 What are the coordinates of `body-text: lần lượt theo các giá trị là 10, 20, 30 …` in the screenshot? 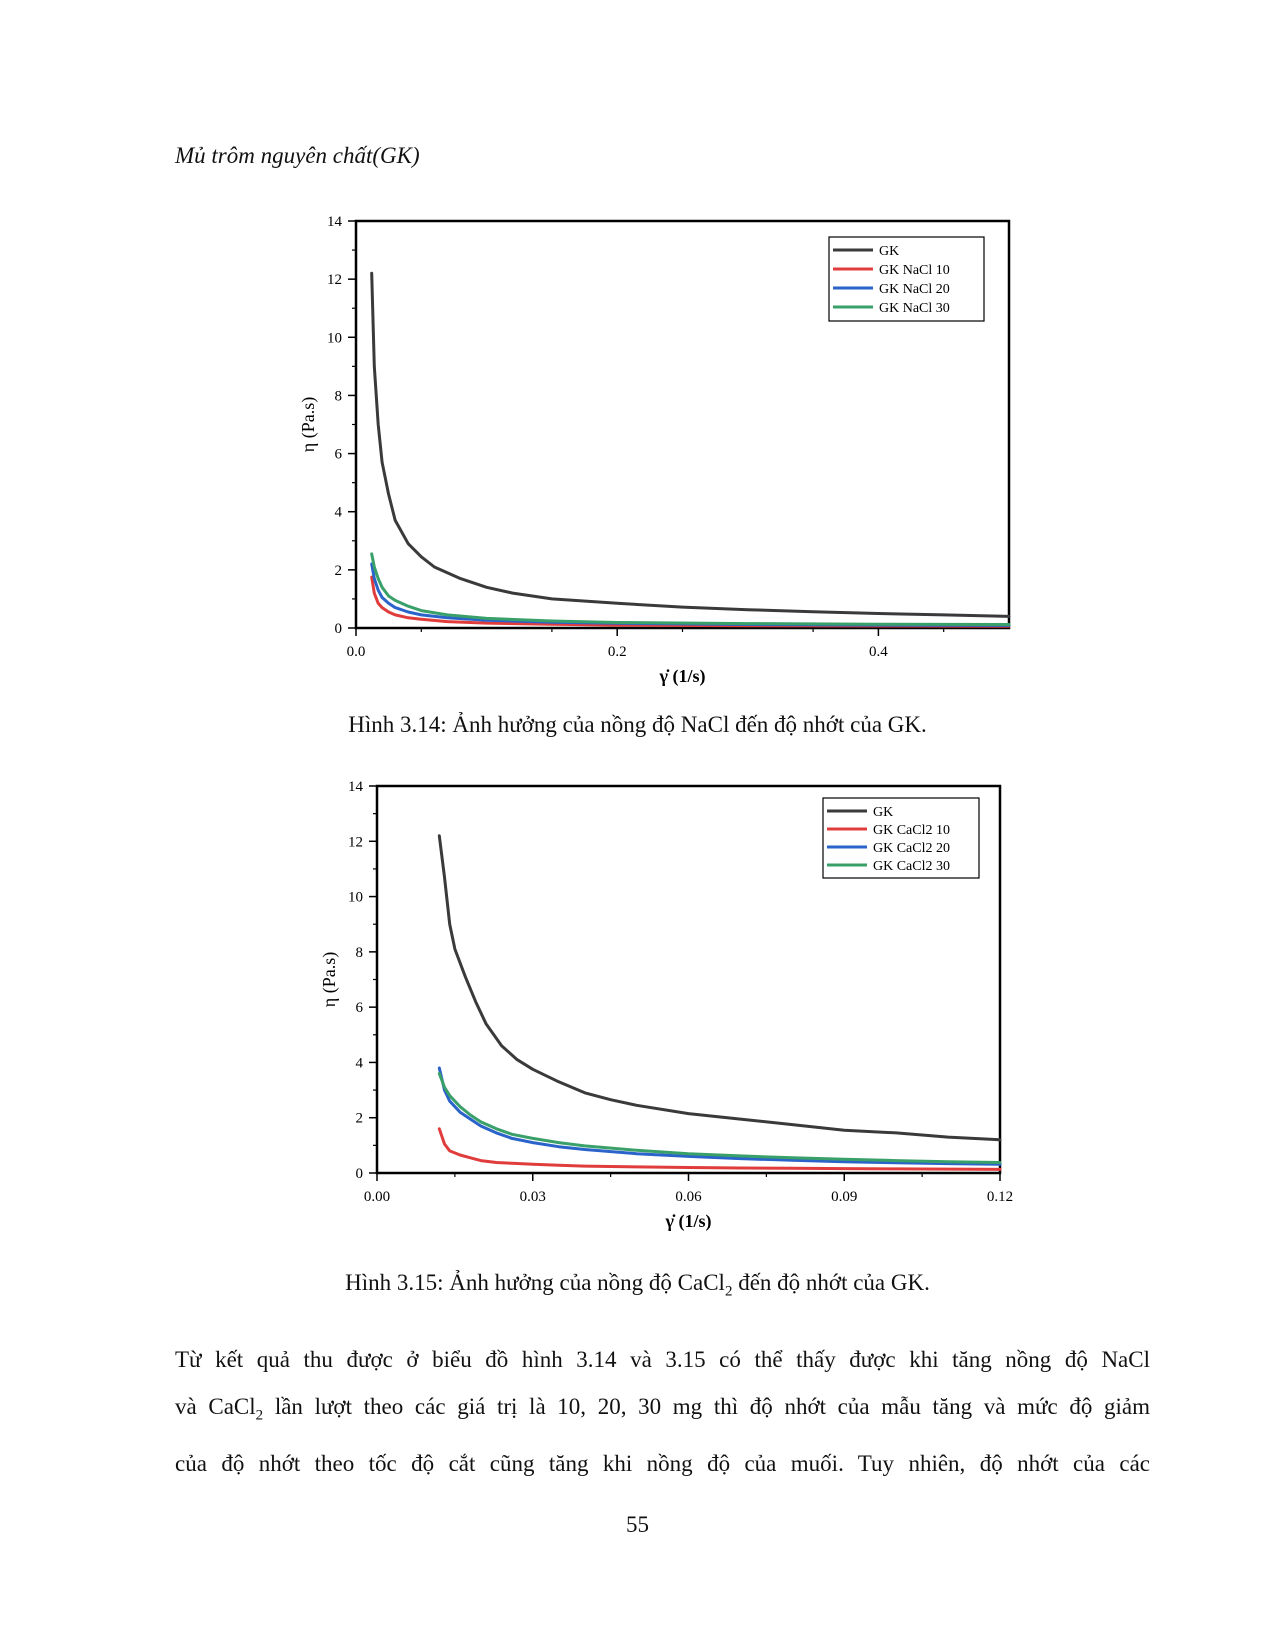 It's located at (706, 1406).